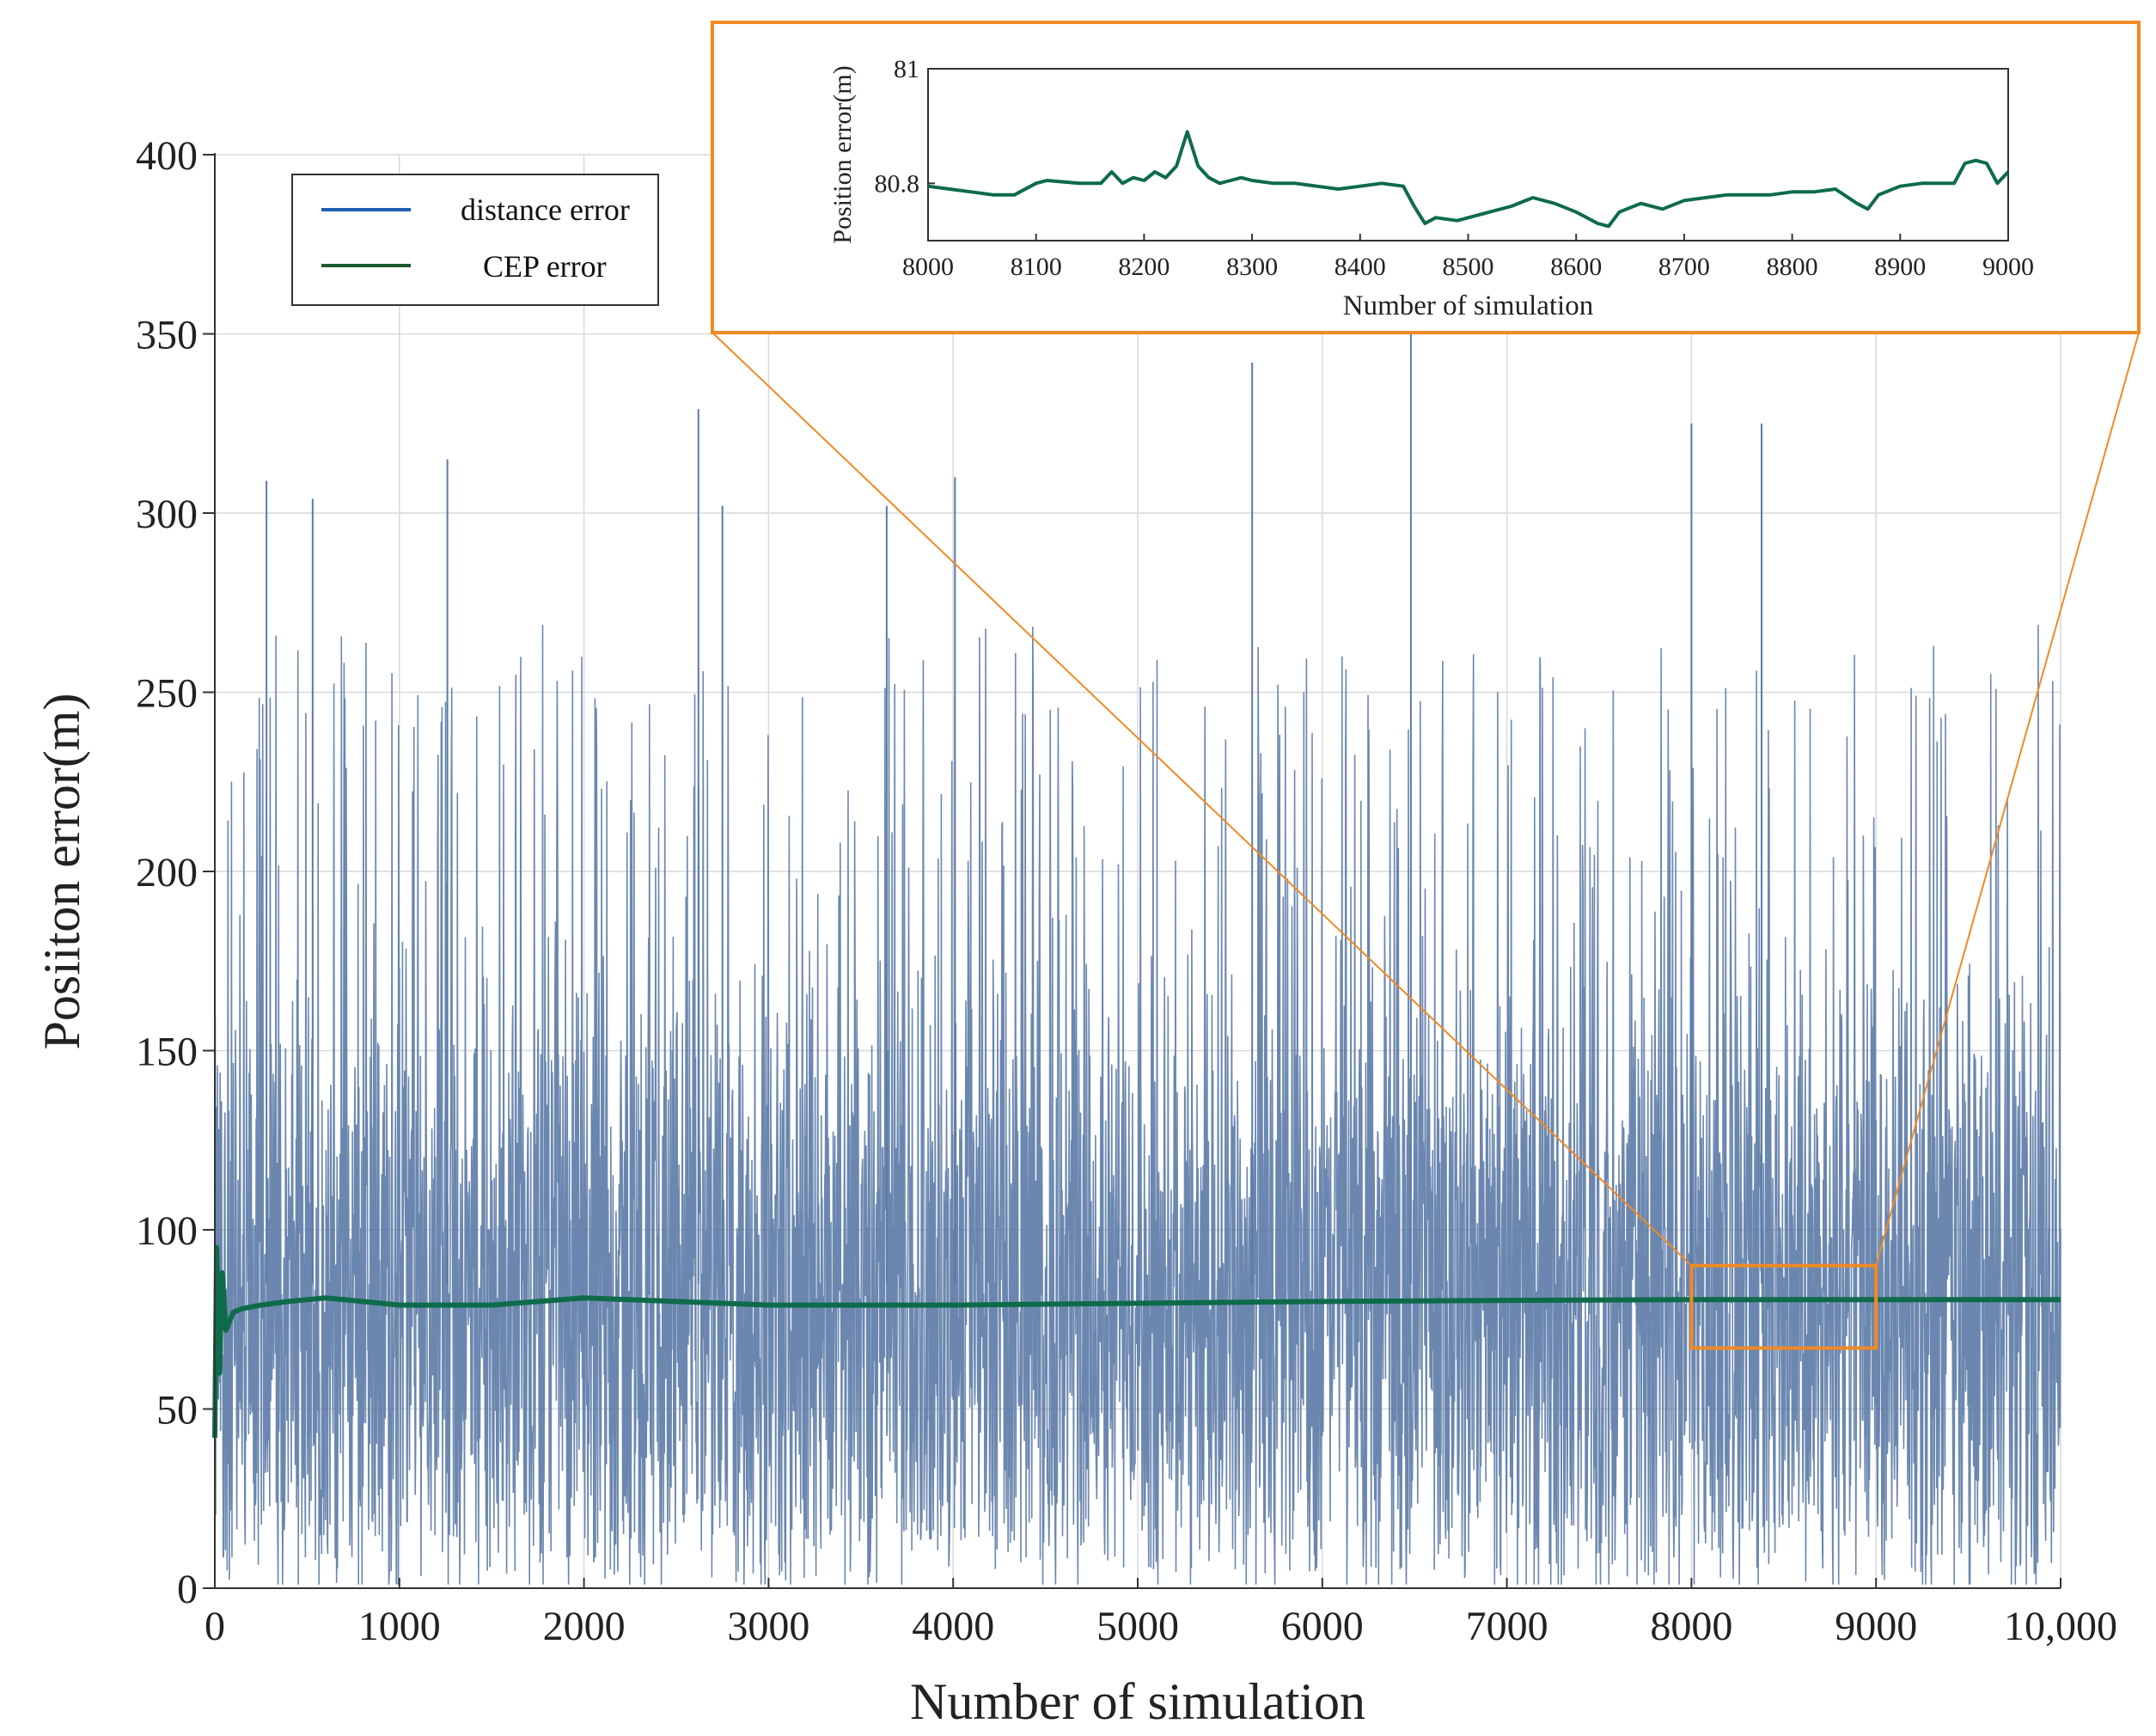 The image size is (2156, 1736). Describe the element at coordinates (2008, 267) in the screenshot. I see `inset-x-tick-label: 9000` at that location.